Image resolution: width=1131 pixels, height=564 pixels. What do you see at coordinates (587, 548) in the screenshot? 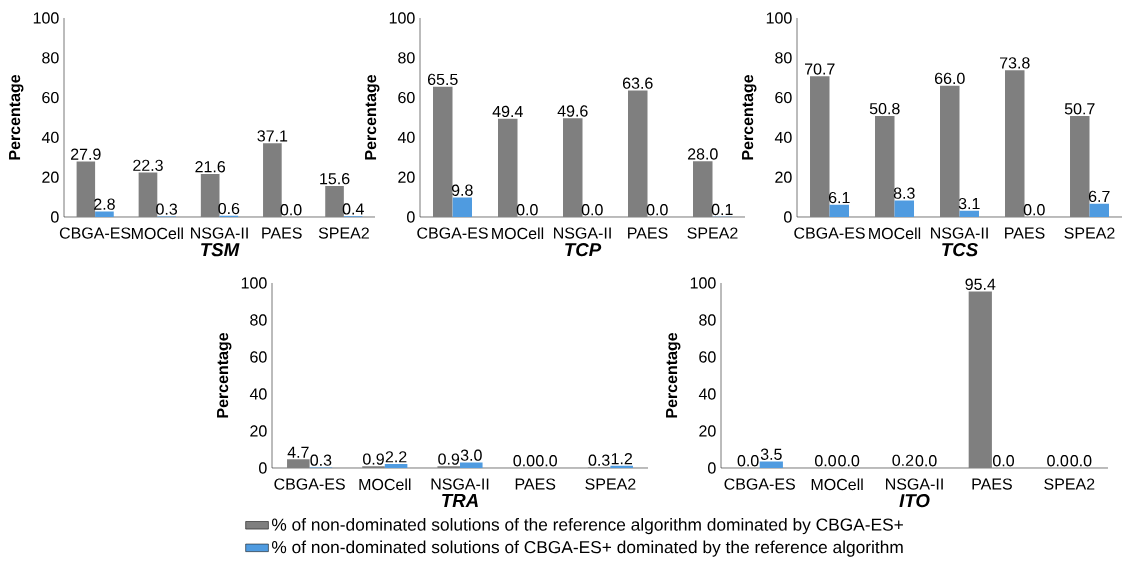
I see `legend-label: % of non-dominated solutions of CBGA-ES+ dominated by the reference algorithm` at bounding box center [587, 548].